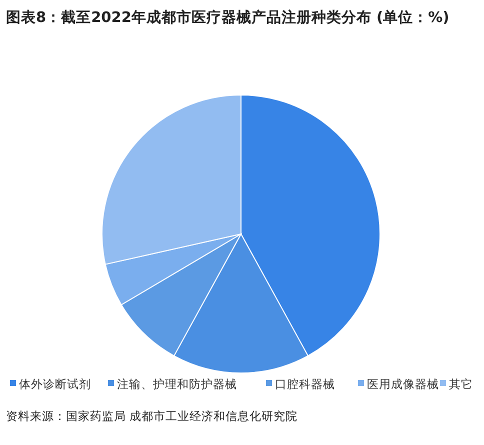 The height and width of the screenshot is (445, 484). Describe the element at coordinates (461, 384) in the screenshot. I see `legend-label: 其它` at that location.